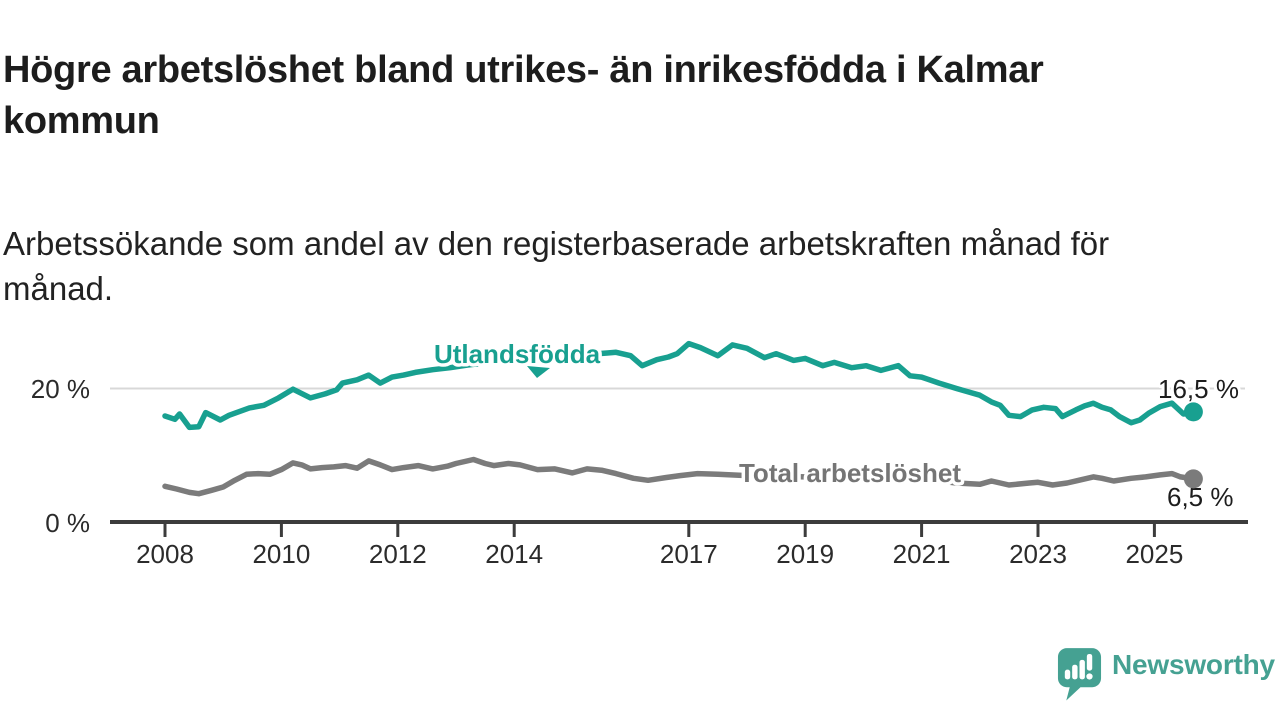  I want to click on x-tick-label: 2014, so click(514, 554).